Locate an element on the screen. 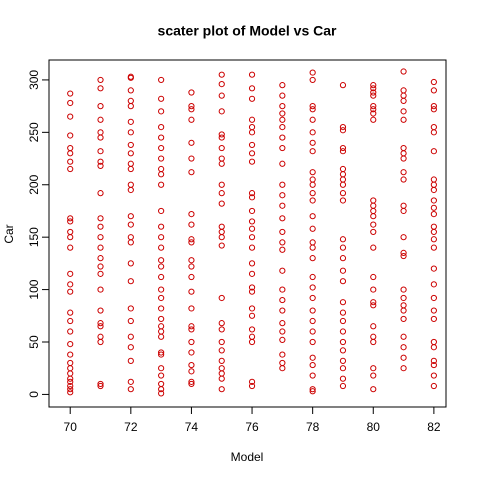 This screenshot has width=480, height=480. y-tick-label: 250 is located at coordinates (34, 132).